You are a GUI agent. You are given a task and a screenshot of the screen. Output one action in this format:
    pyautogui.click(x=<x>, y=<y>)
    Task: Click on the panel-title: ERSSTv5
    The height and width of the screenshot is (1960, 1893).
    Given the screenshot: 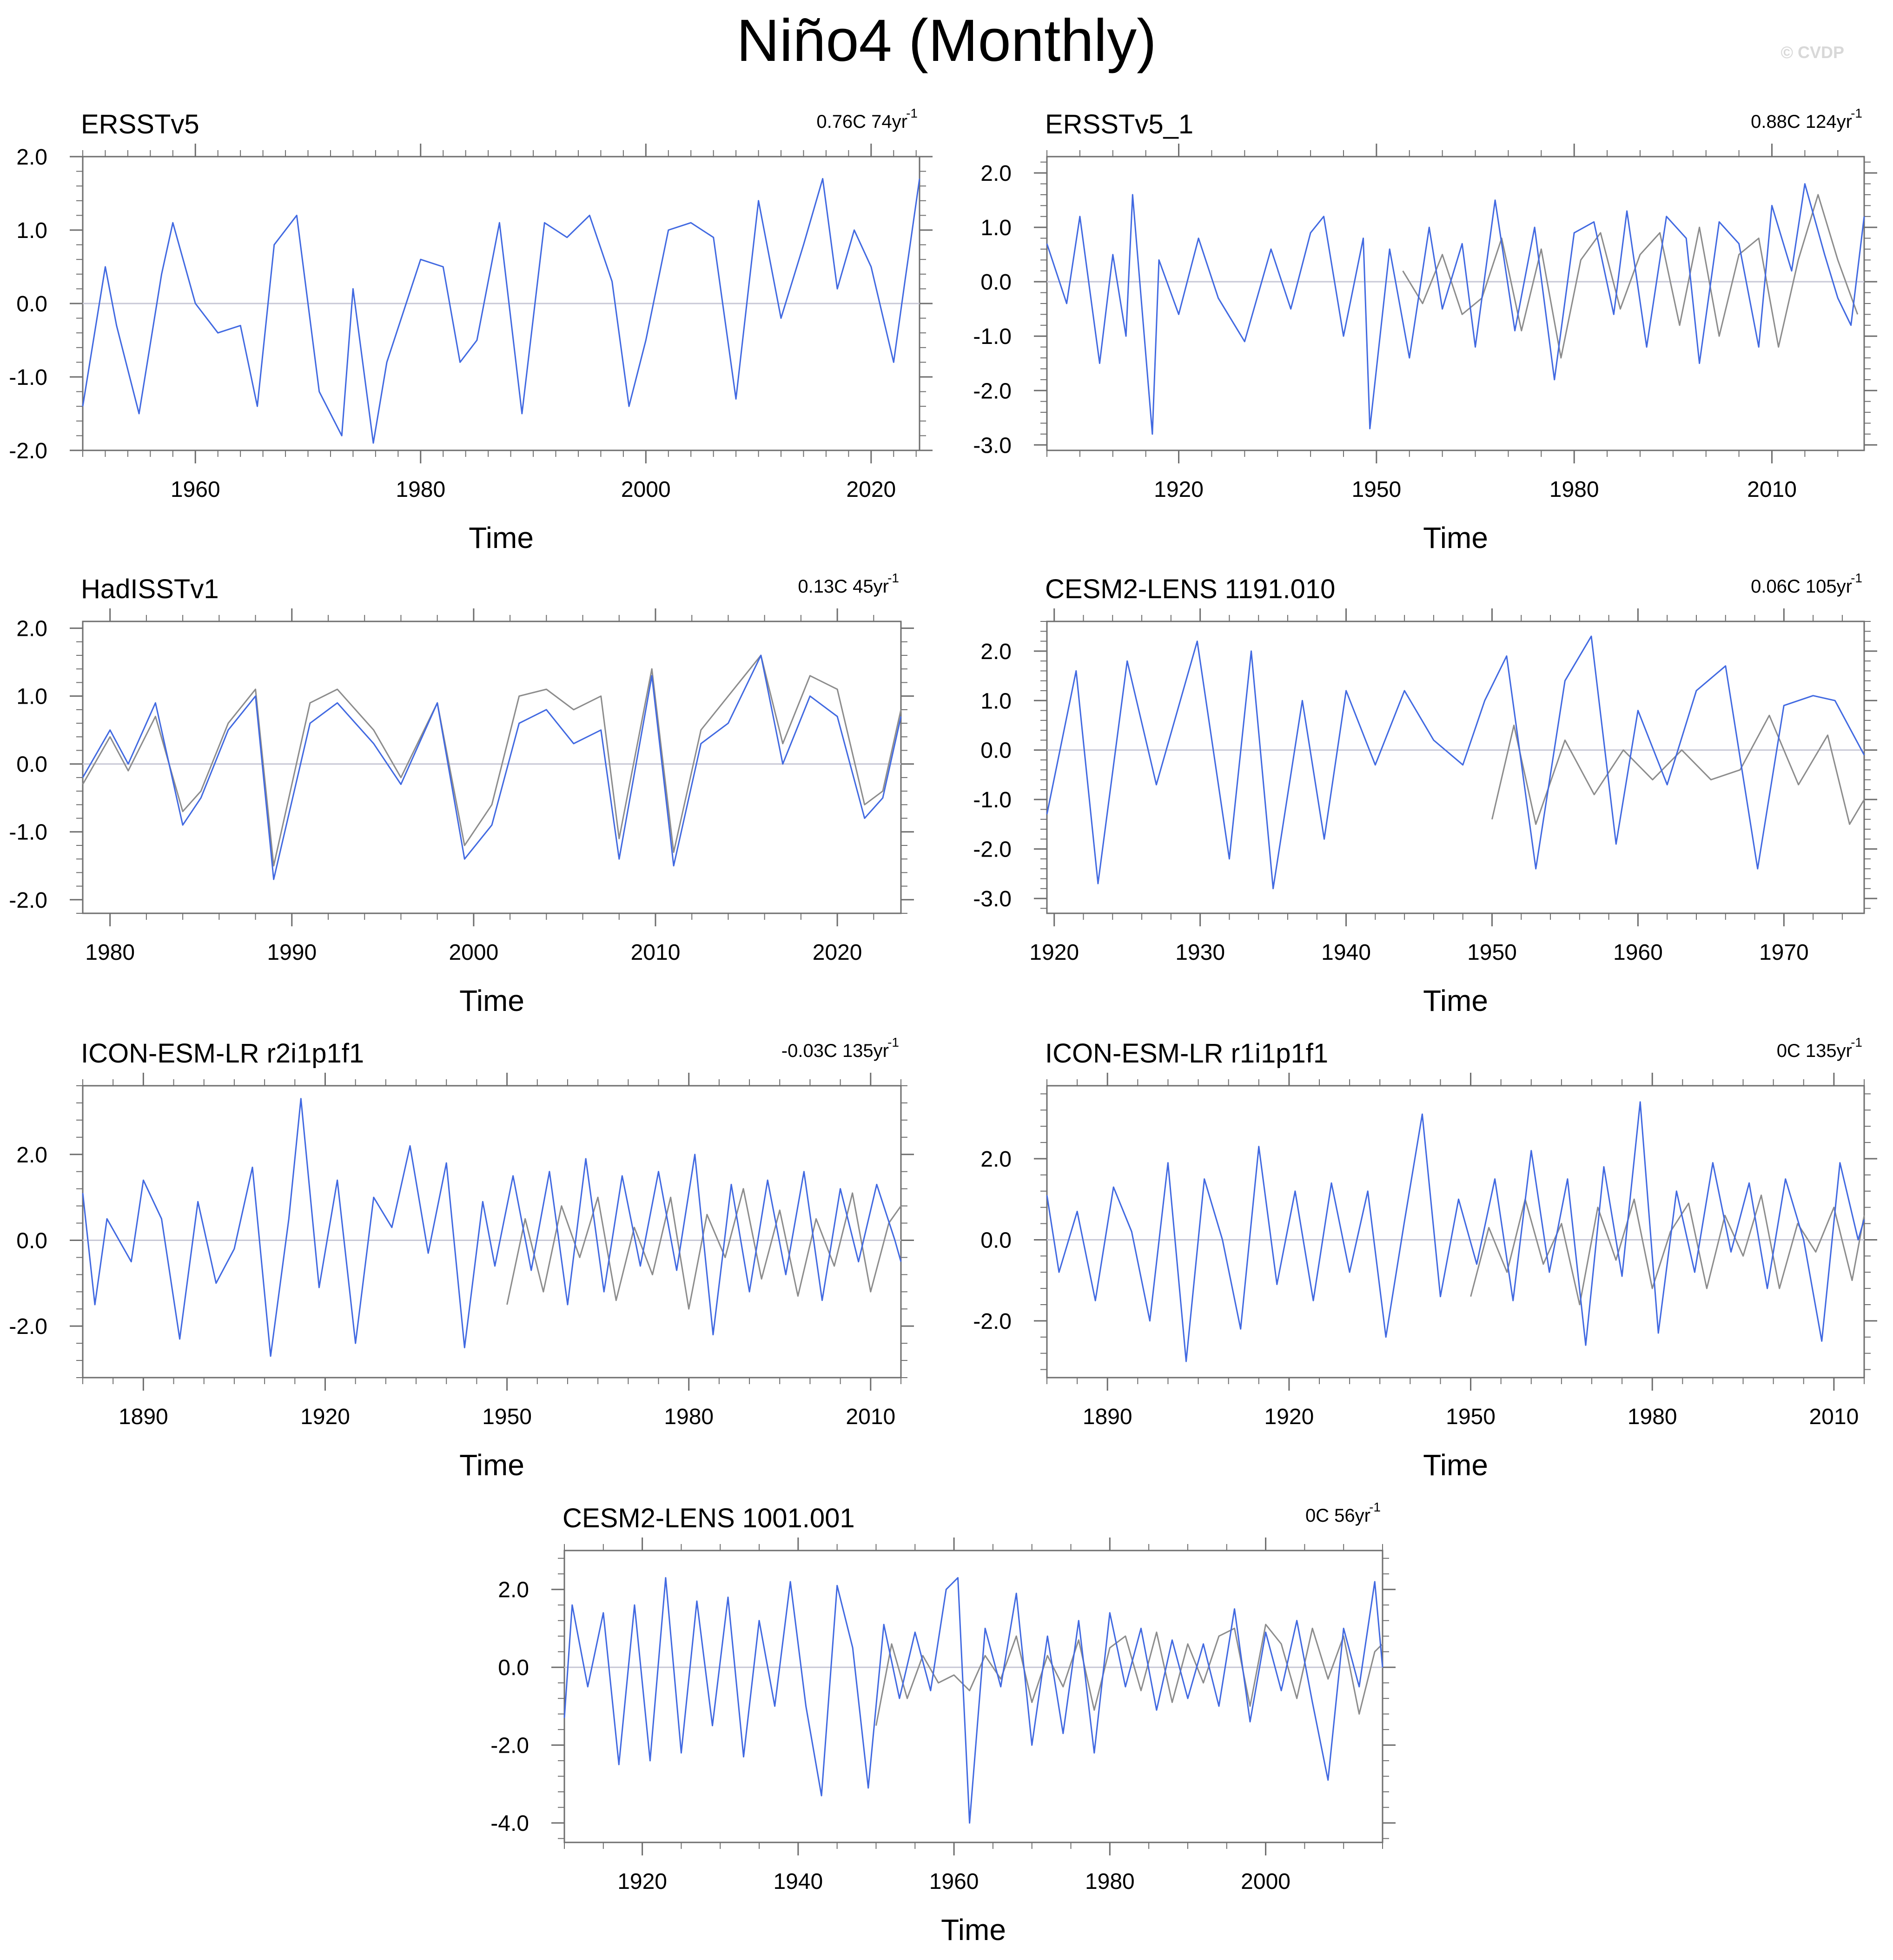 What is the action you would take?
    pyautogui.click(x=140, y=124)
    